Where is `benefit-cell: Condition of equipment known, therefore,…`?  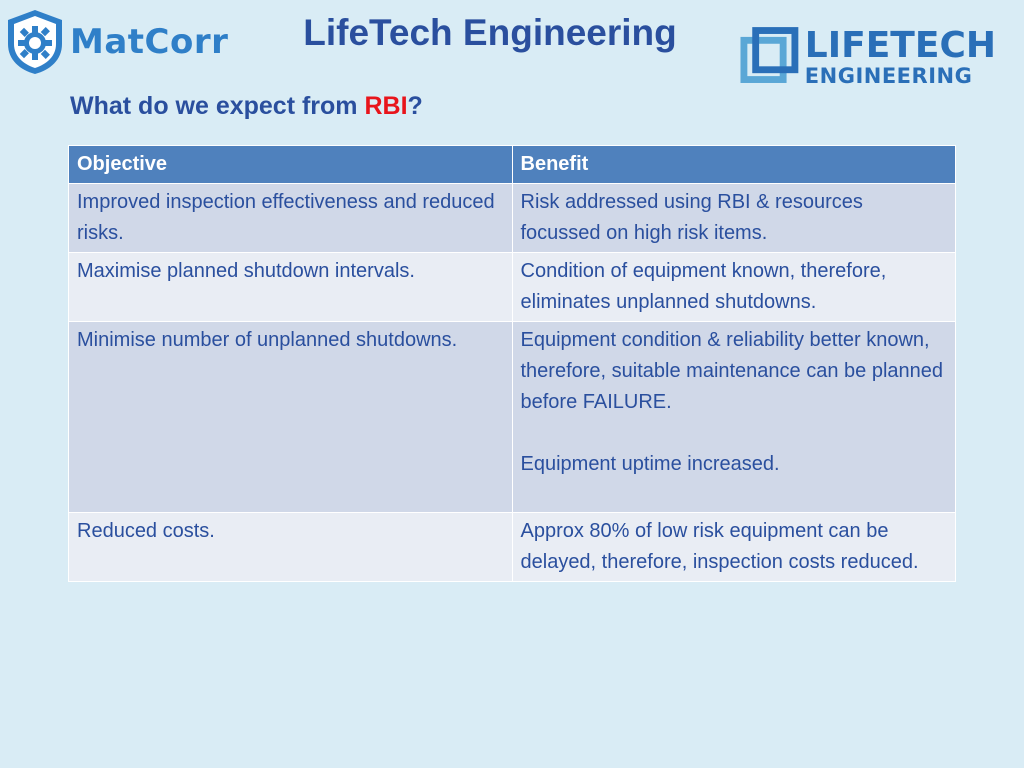
benefit-cell: Condition of equipment known, therefore,… is located at coordinates (733, 287).